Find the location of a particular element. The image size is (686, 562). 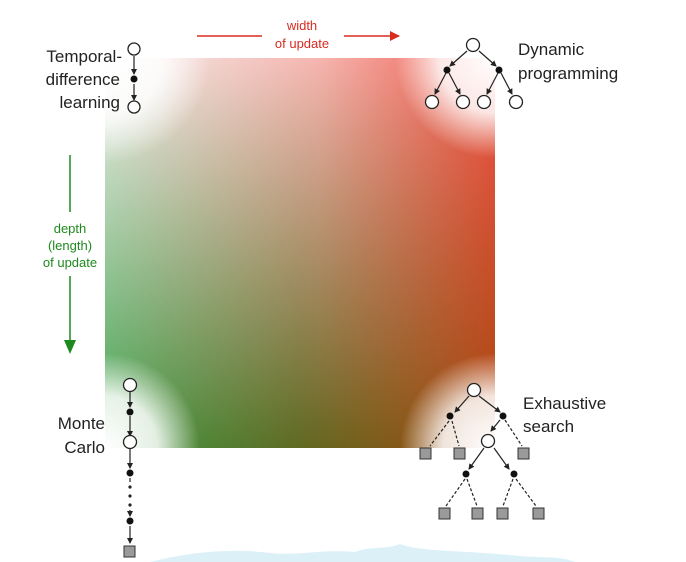

mc-backup-icon is located at coordinates (130, 467).